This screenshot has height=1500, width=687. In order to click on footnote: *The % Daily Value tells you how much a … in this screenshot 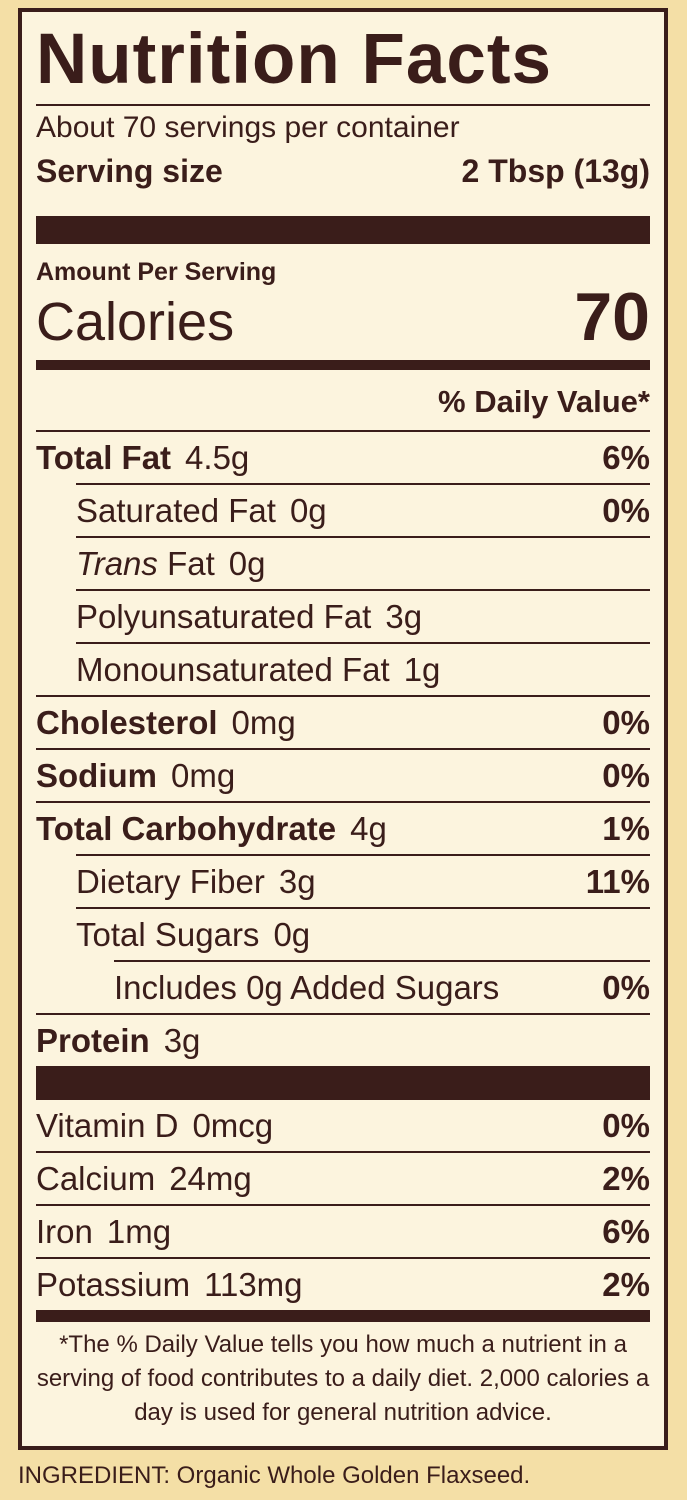, I will do `click(343, 1378)`.